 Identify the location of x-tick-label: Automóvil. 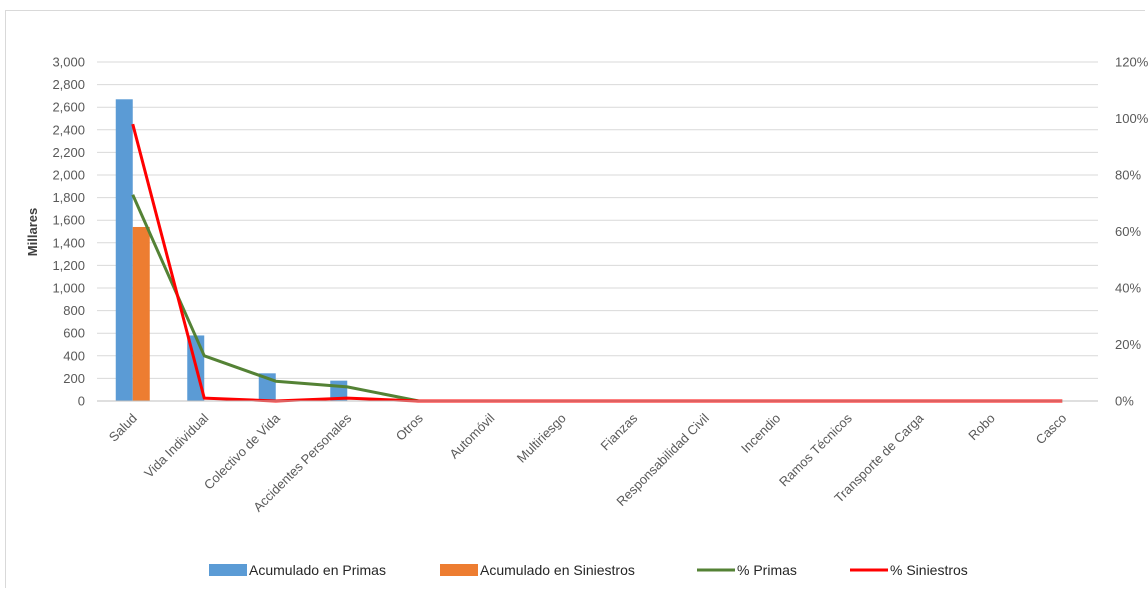
(471, 435).